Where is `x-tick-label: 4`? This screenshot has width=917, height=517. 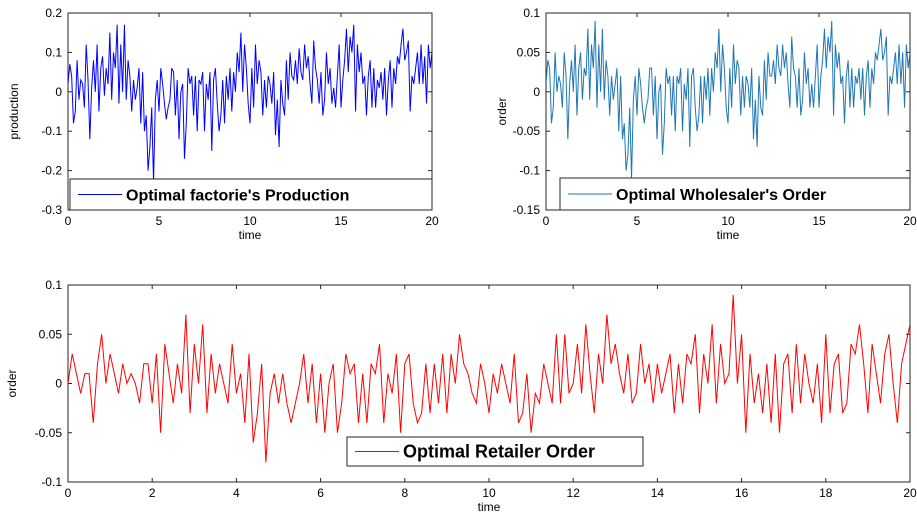 x-tick-label: 4 is located at coordinates (236, 493).